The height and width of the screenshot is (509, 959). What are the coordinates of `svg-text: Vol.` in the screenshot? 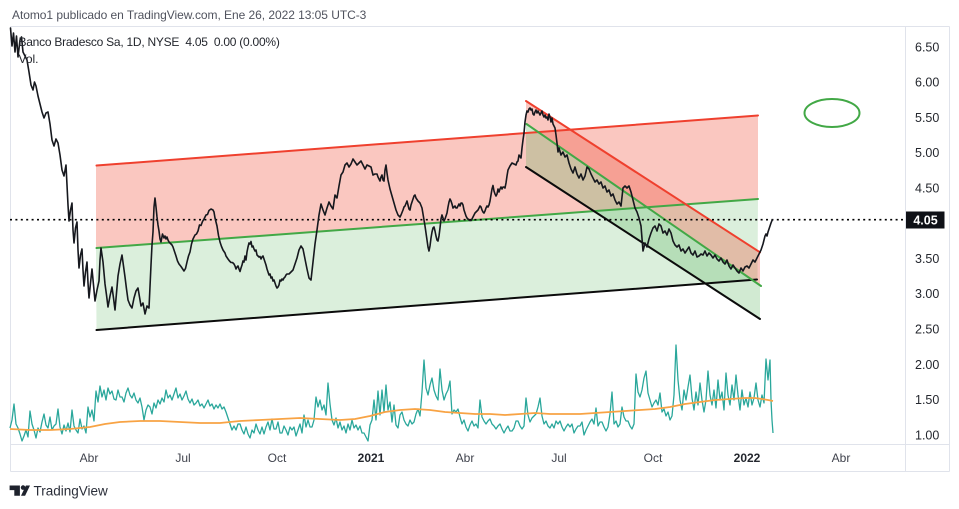 It's located at (29, 59).